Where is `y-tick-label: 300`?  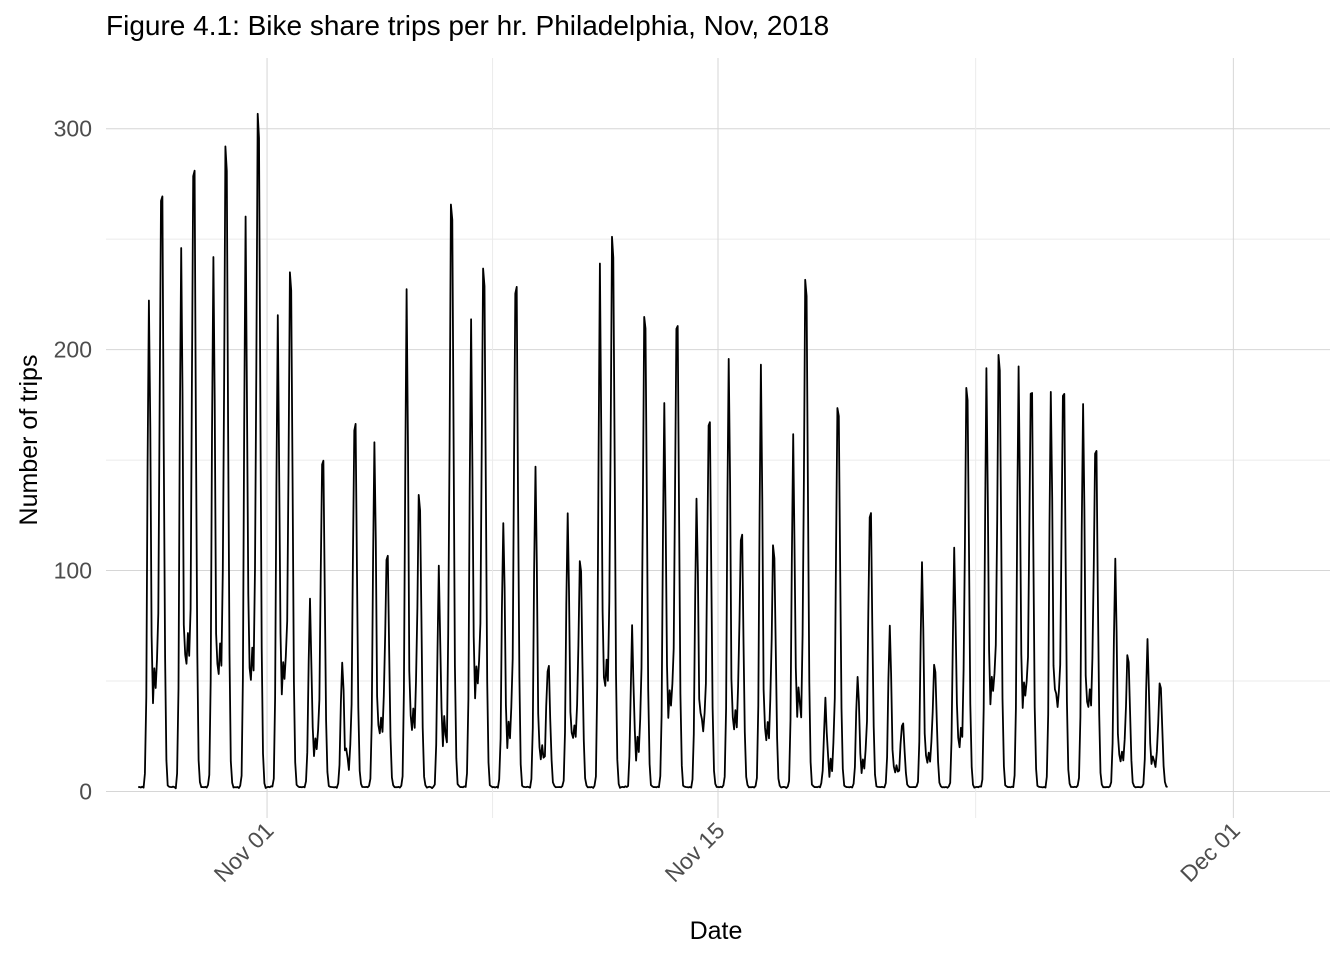 y-tick-label: 300 is located at coordinates (73, 129).